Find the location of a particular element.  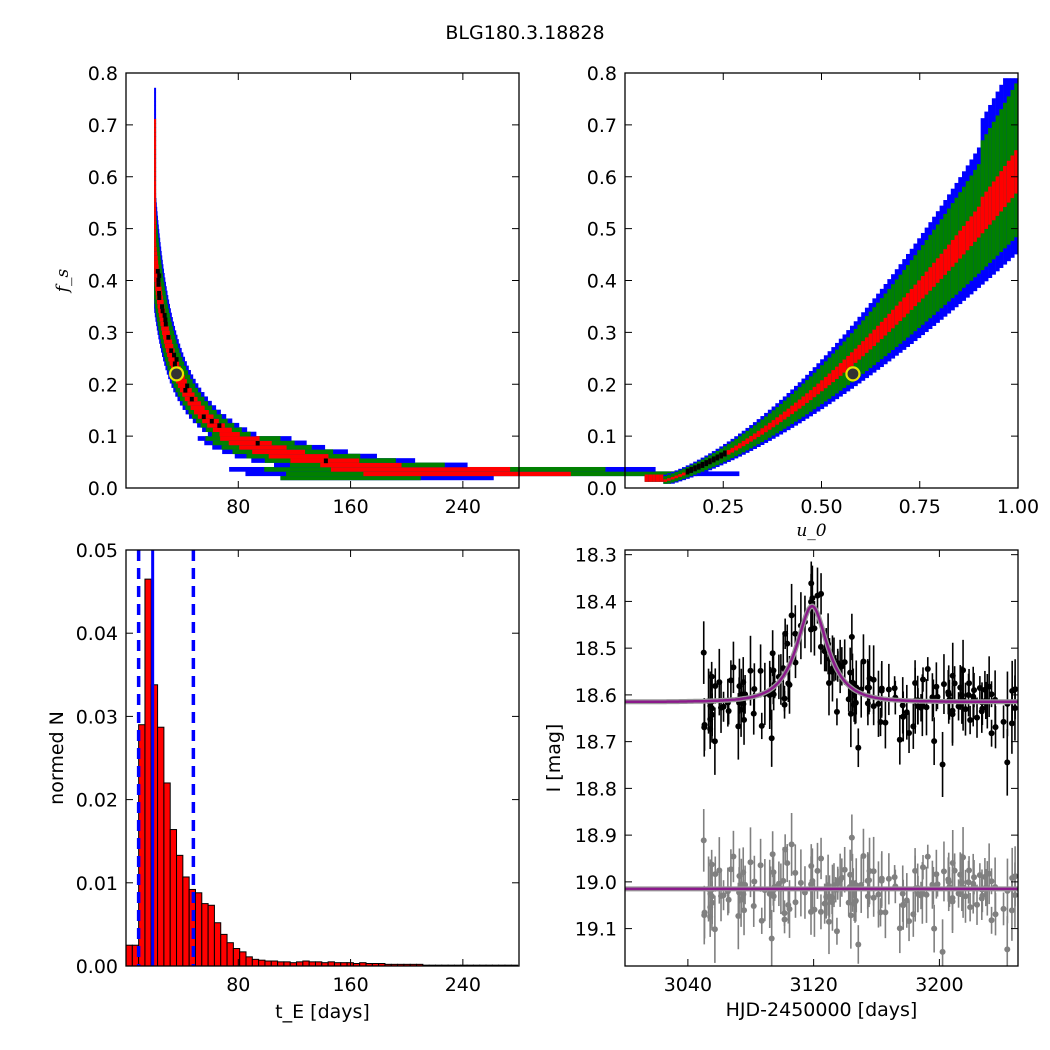

y-tick-label: 18.4 is located at coordinates (596, 602).